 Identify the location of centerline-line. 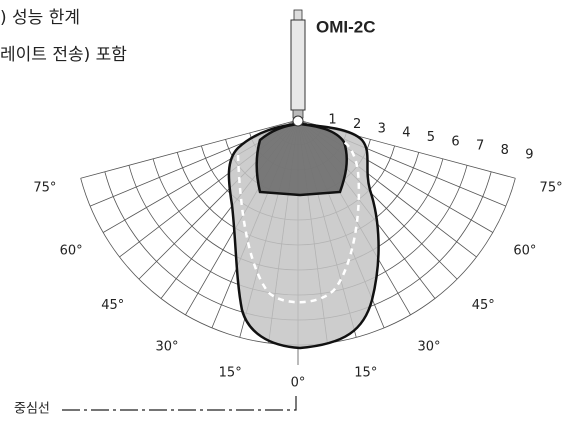
(179, 403).